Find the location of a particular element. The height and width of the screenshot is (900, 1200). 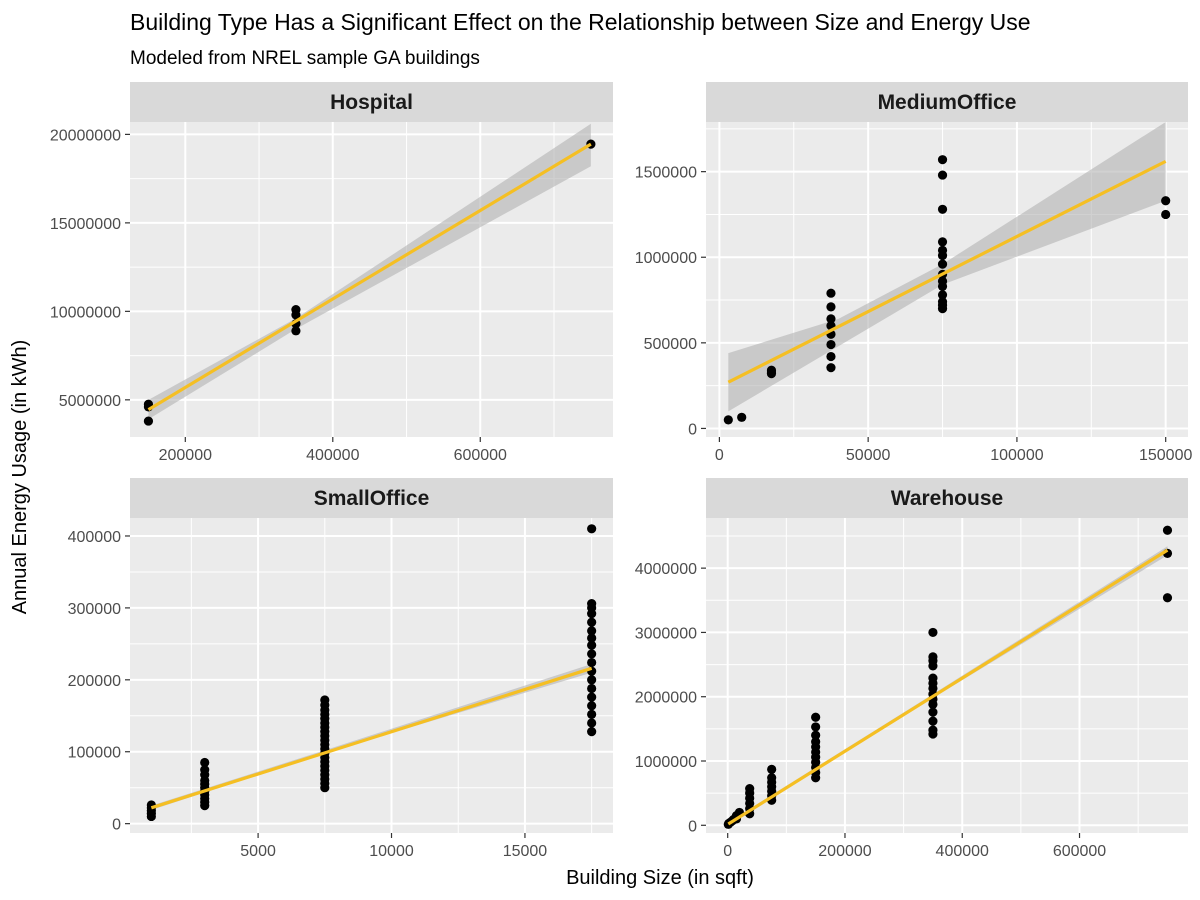

data-layer-warehouse is located at coordinates (948, 677).